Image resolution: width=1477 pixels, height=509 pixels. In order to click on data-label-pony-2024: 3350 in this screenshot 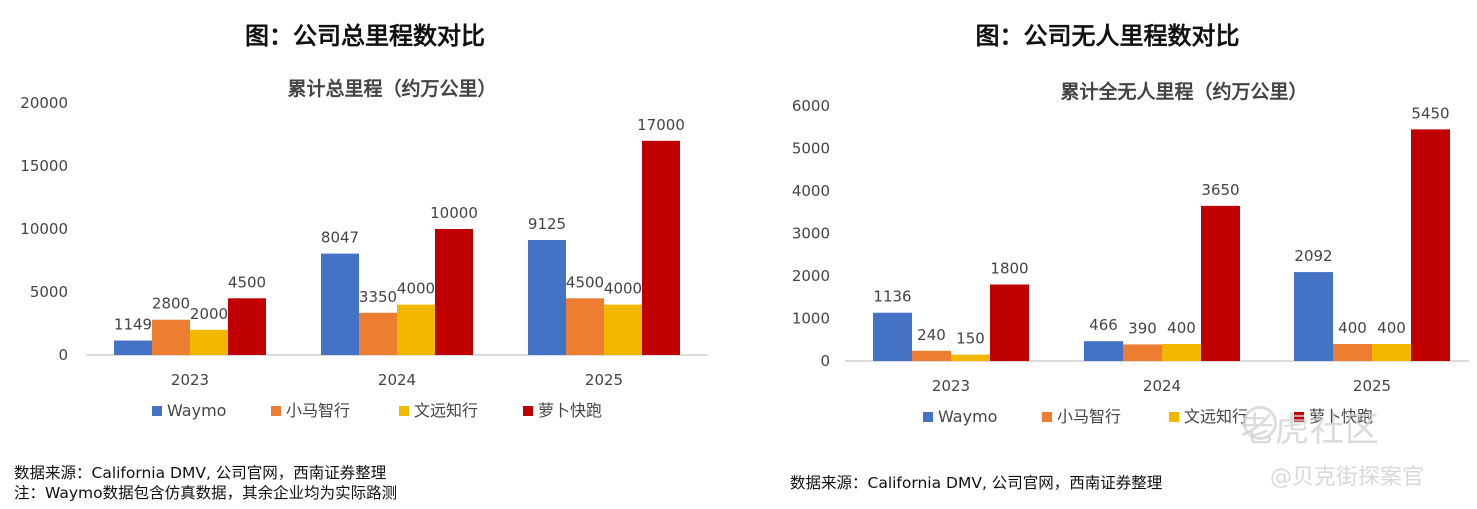, I will do `click(378, 297)`.